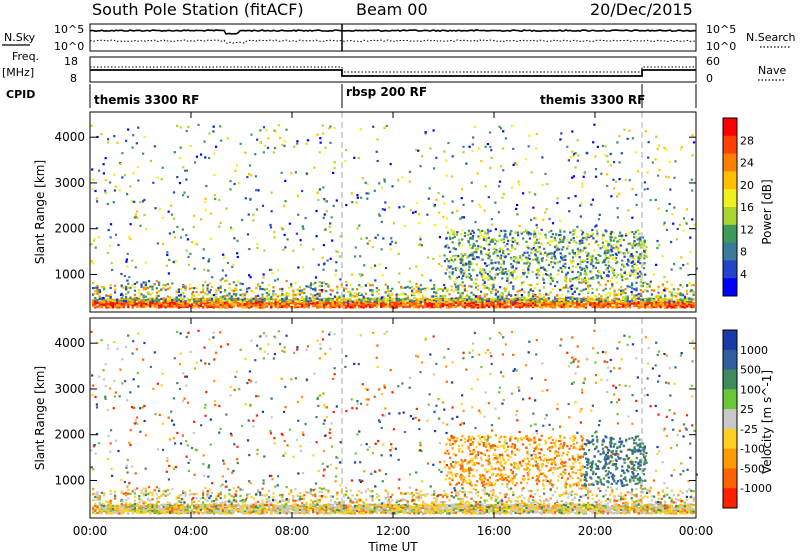  I want to click on nsky-label: N.Sky, so click(20, 37).